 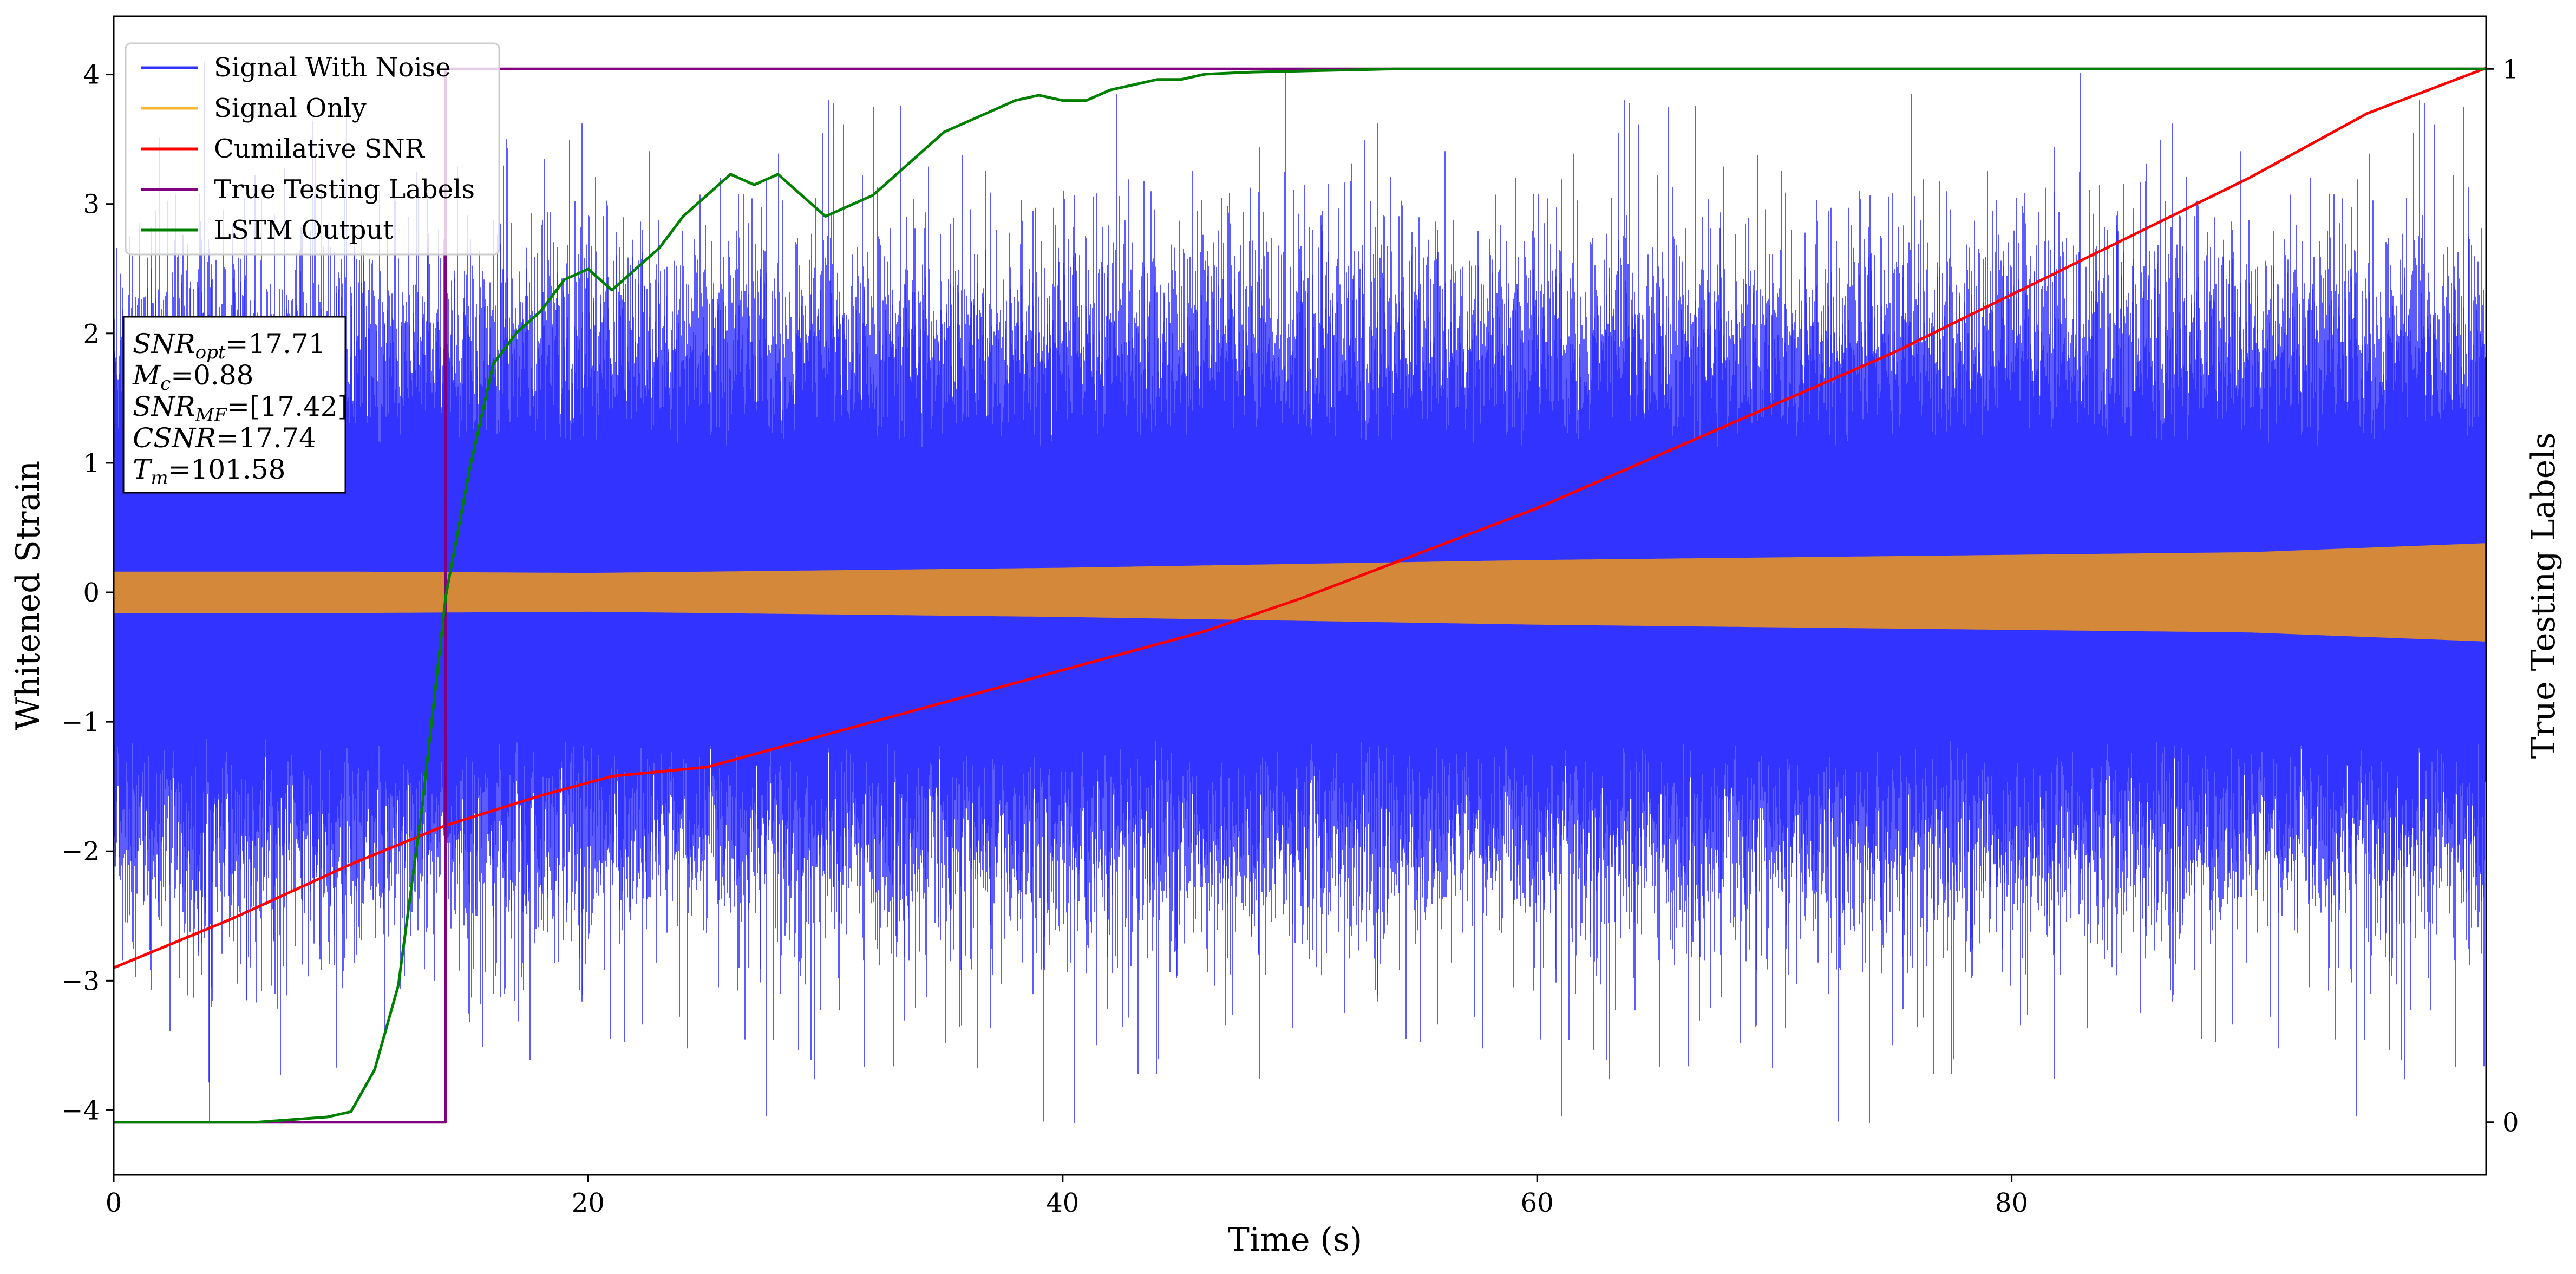 What do you see at coordinates (80, 981) in the screenshot?
I see `y-tick-label: −3` at bounding box center [80, 981].